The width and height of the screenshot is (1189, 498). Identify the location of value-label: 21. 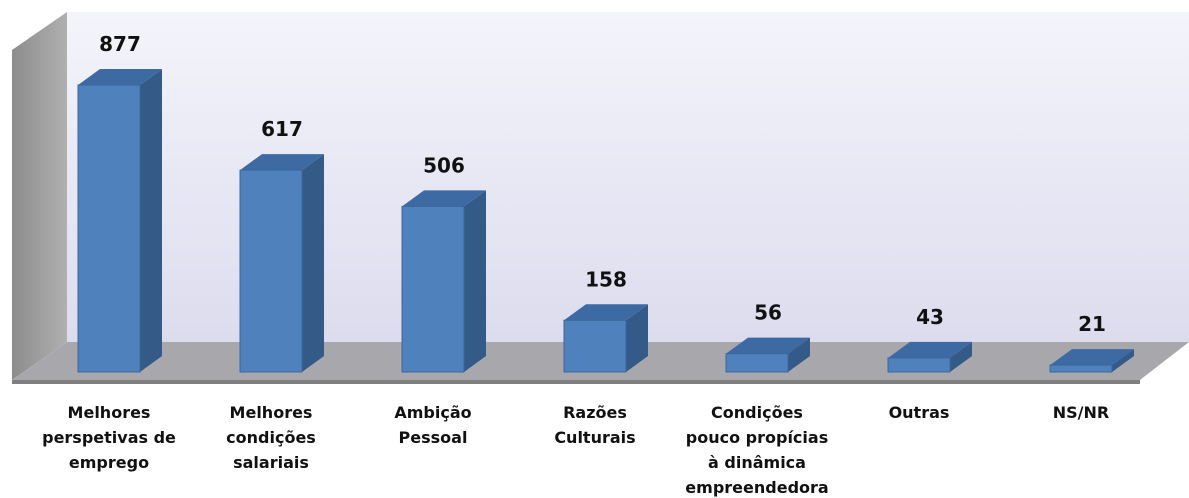
(1092, 324).